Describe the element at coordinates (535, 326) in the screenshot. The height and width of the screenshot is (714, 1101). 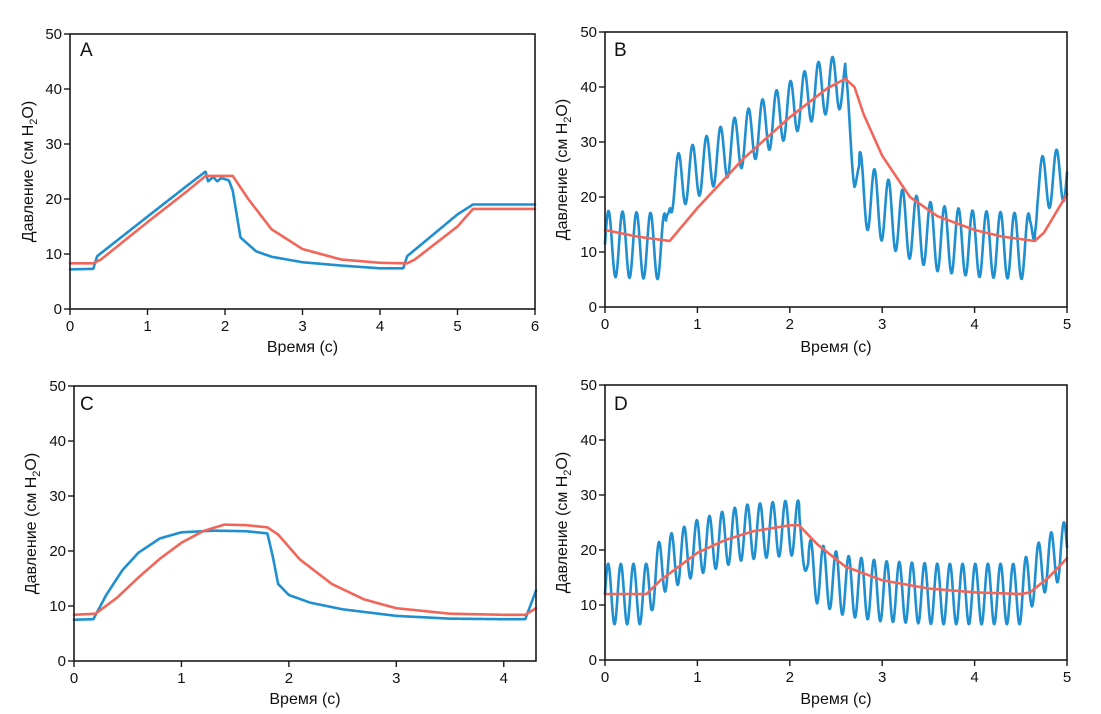
I see `x-tick-label: 6` at that location.